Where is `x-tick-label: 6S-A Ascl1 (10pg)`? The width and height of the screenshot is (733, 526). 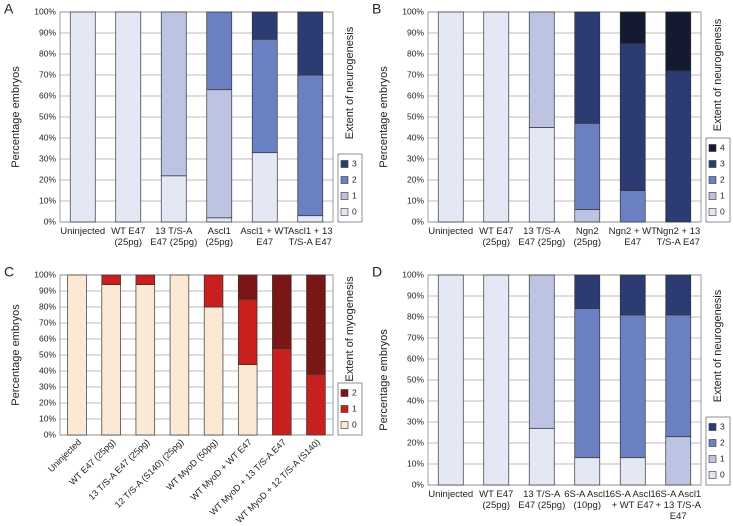 x-tick-label: 6S-A Ascl1 (10pg) is located at coordinates (587, 500).